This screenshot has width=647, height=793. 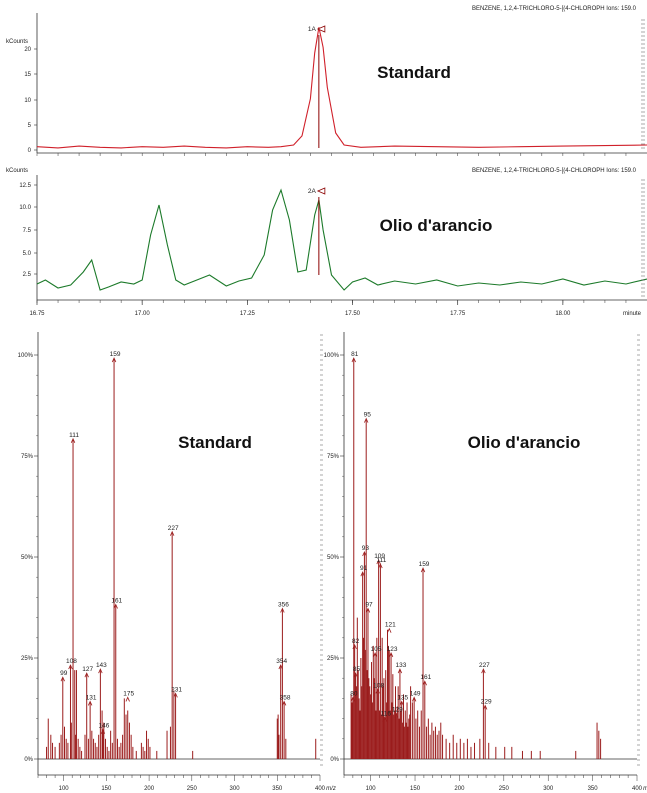 I want to click on y-tick-label: 75%, so click(x=27, y=457).